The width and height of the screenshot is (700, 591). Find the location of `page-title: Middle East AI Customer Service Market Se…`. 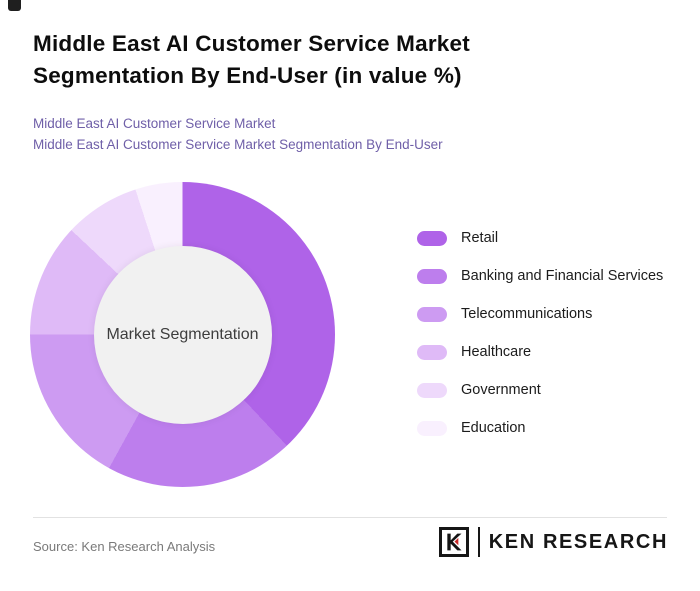

page-title: Middle East AI Customer Service Market Se… is located at coordinates (313, 60).